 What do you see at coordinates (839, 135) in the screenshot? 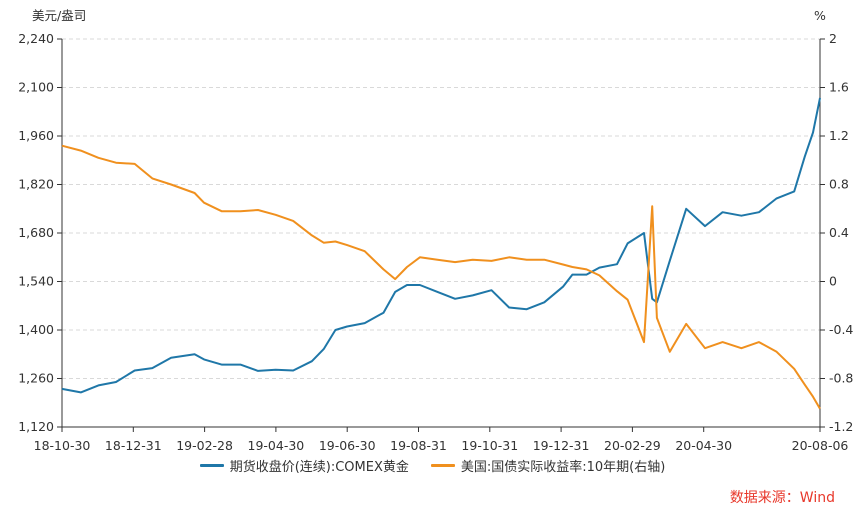
I see `y-right-tick-label: 1.2` at bounding box center [839, 135].